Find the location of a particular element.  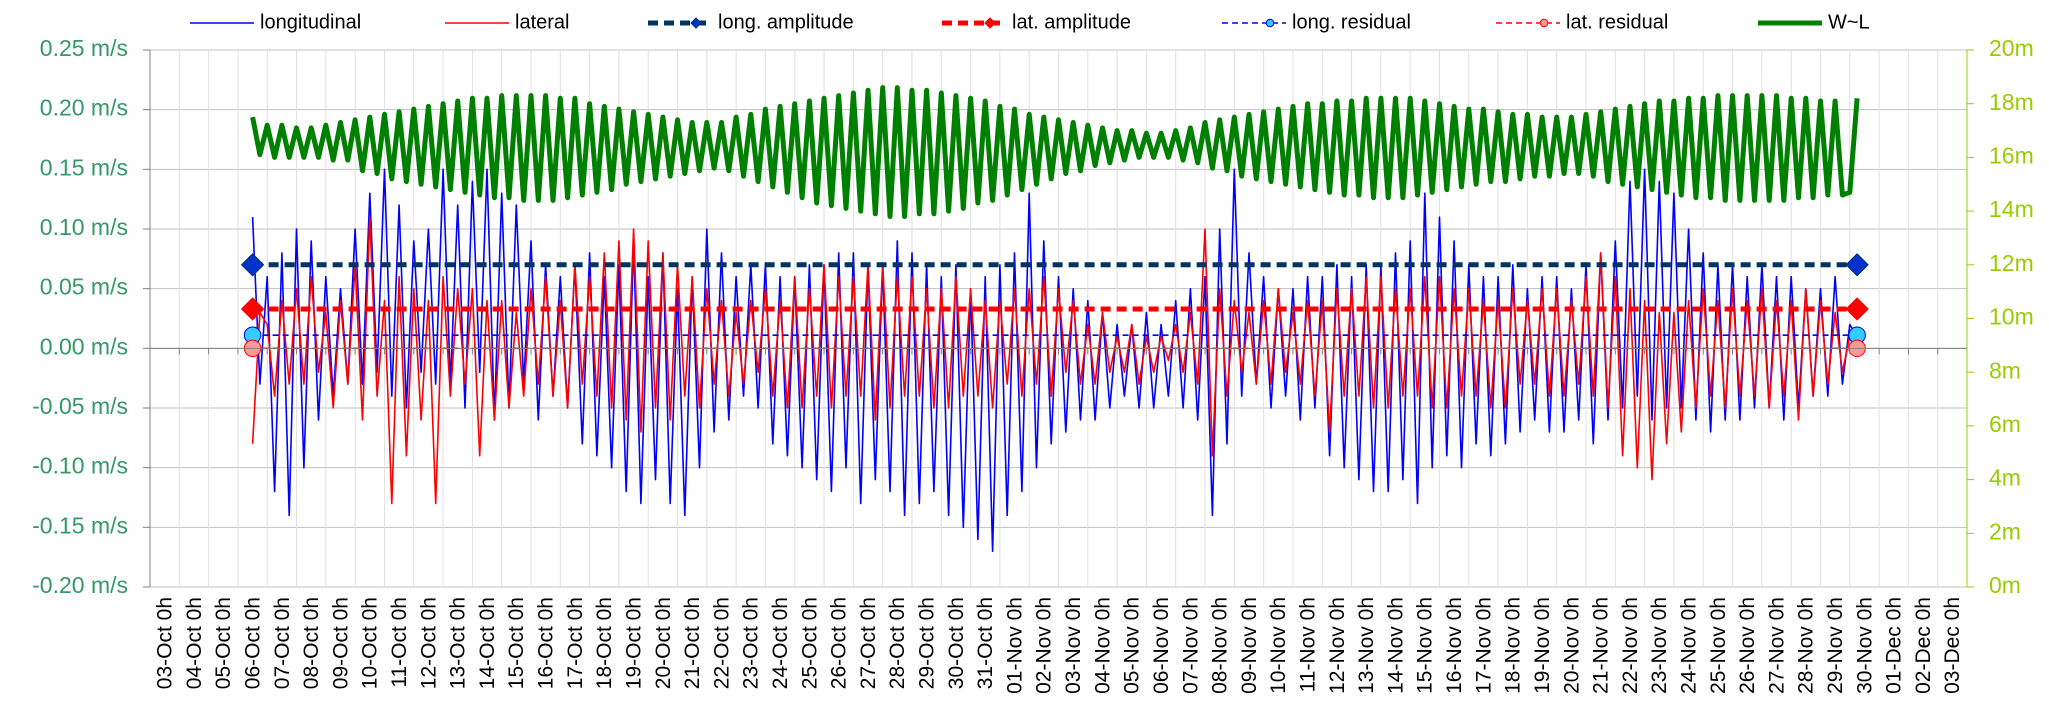

x-tick-label: 17-Oct 0h is located at coordinates (575, 643).